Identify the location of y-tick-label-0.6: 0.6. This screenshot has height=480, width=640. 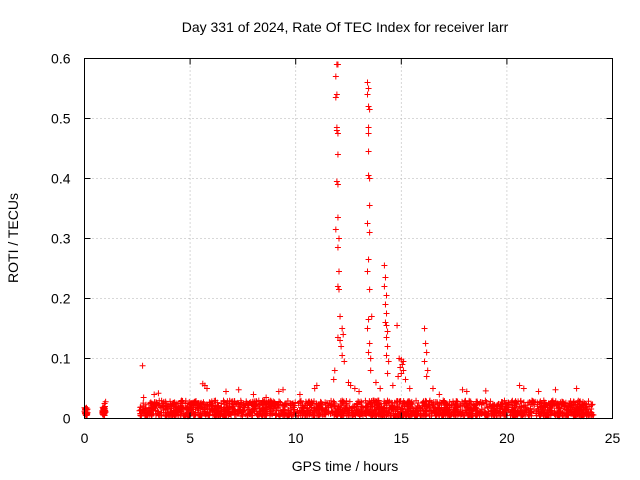
(61, 59).